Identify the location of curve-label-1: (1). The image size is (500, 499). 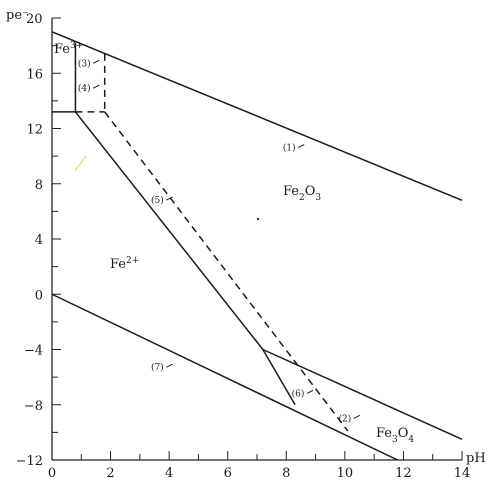
(289, 148).